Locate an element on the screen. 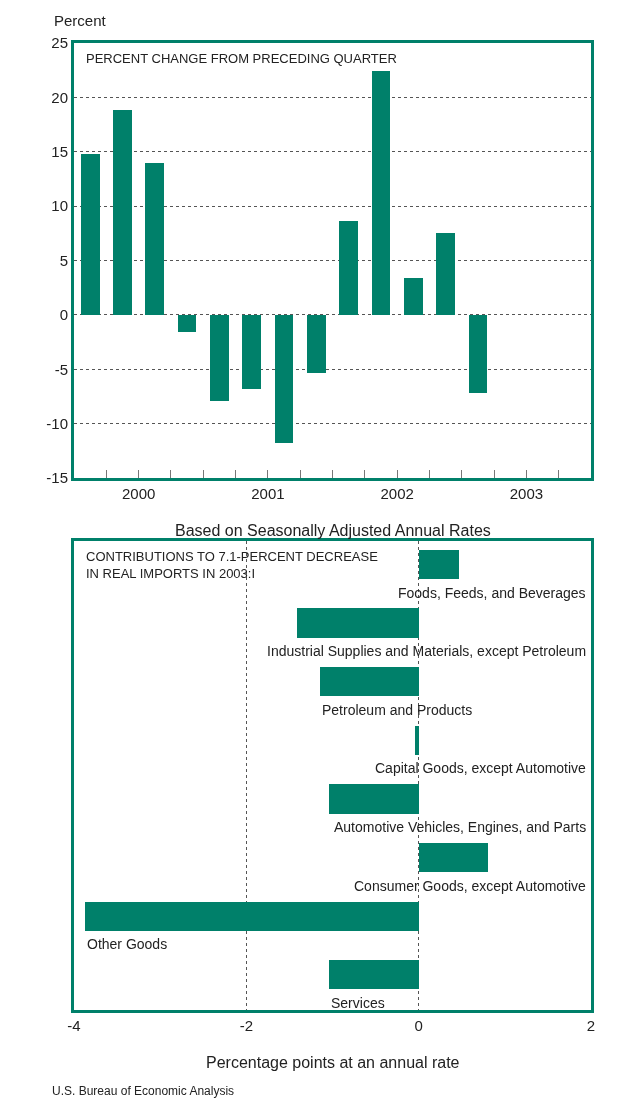 The height and width of the screenshot is (1101, 642). x-tick-label: 2 is located at coordinates (591, 1025).